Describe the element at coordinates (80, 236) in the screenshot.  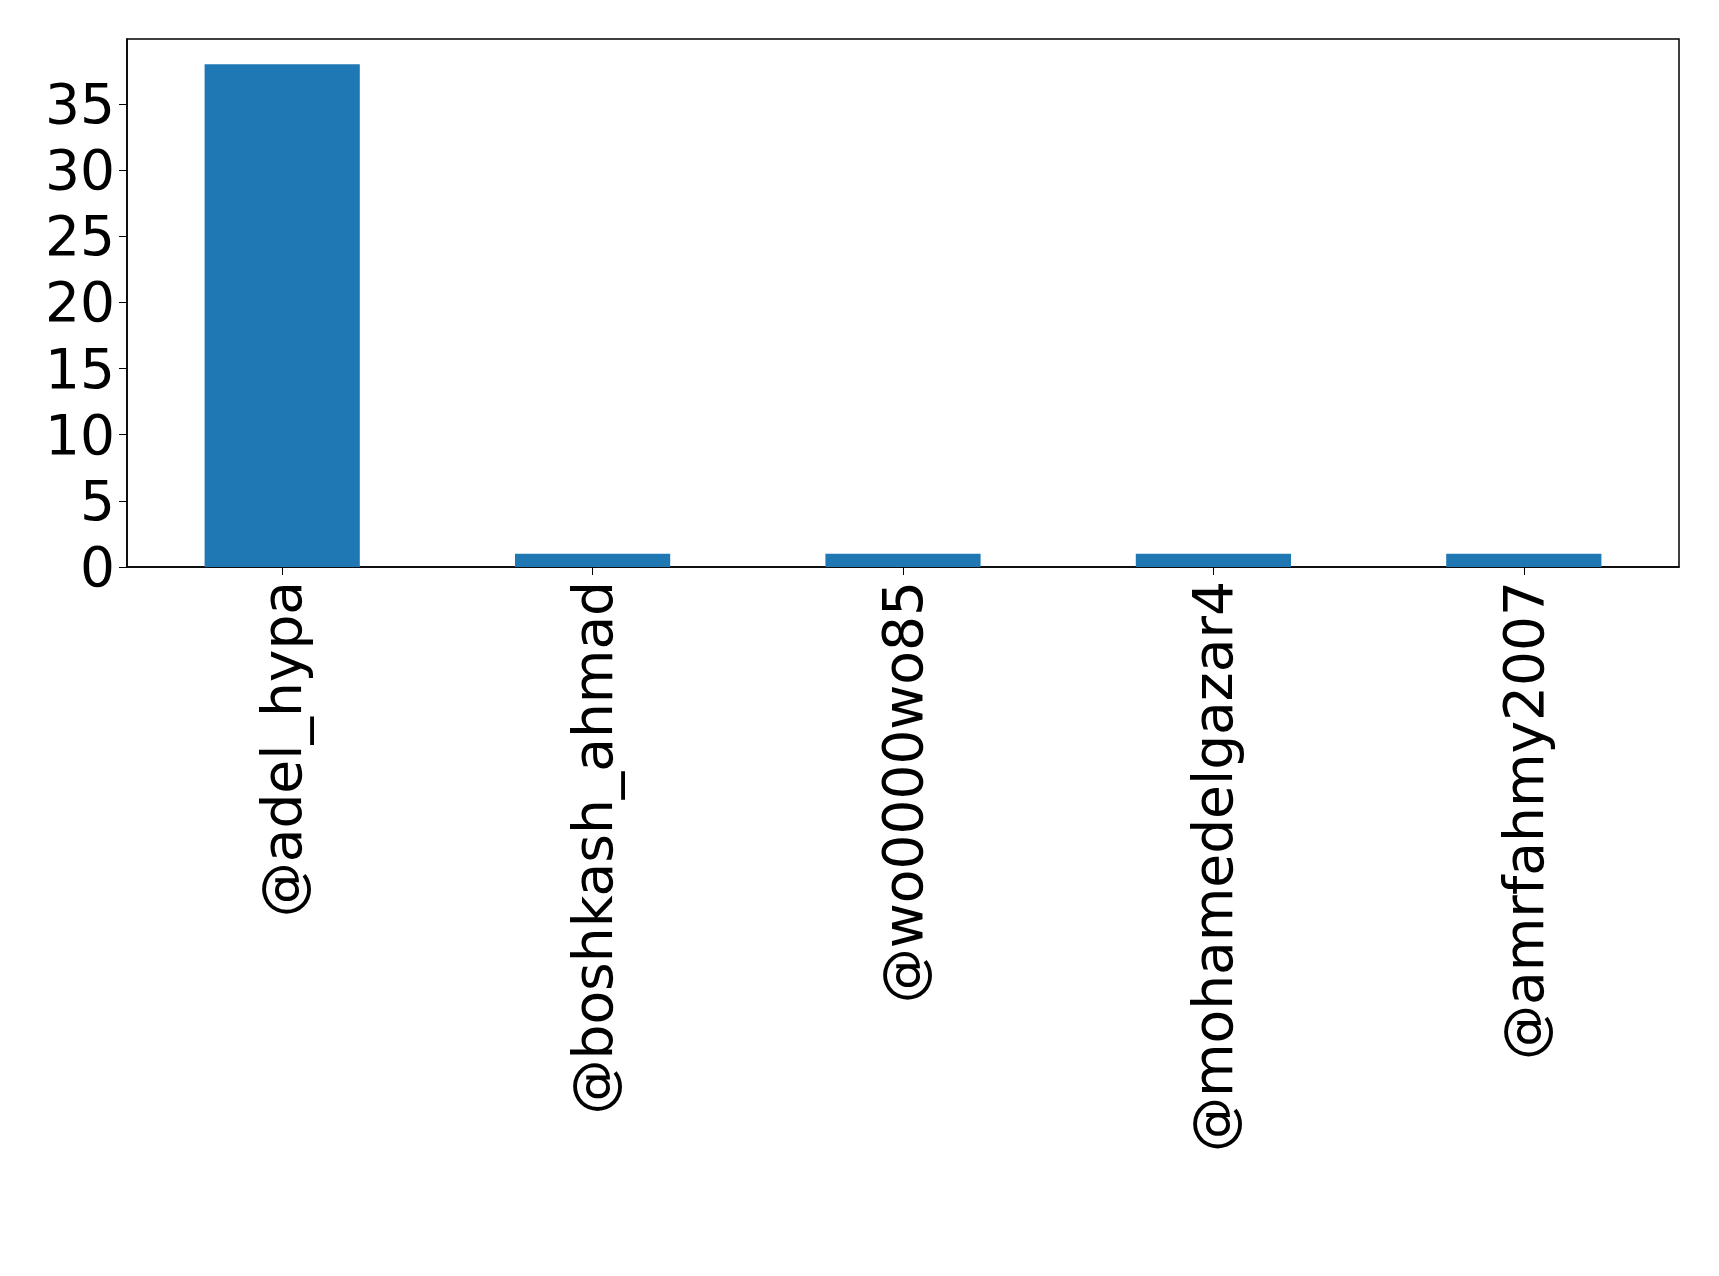
I see `y-tick-label: 25` at that location.